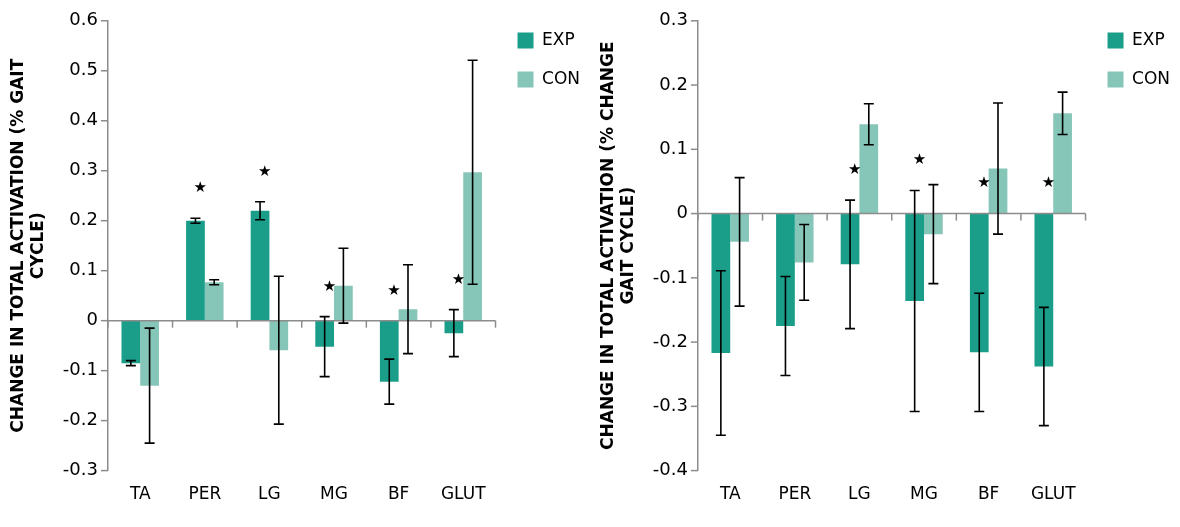 This screenshot has width=1180, height=527. Describe the element at coordinates (83, 19) in the screenshot. I see `y-tick-label: 0.6` at that location.